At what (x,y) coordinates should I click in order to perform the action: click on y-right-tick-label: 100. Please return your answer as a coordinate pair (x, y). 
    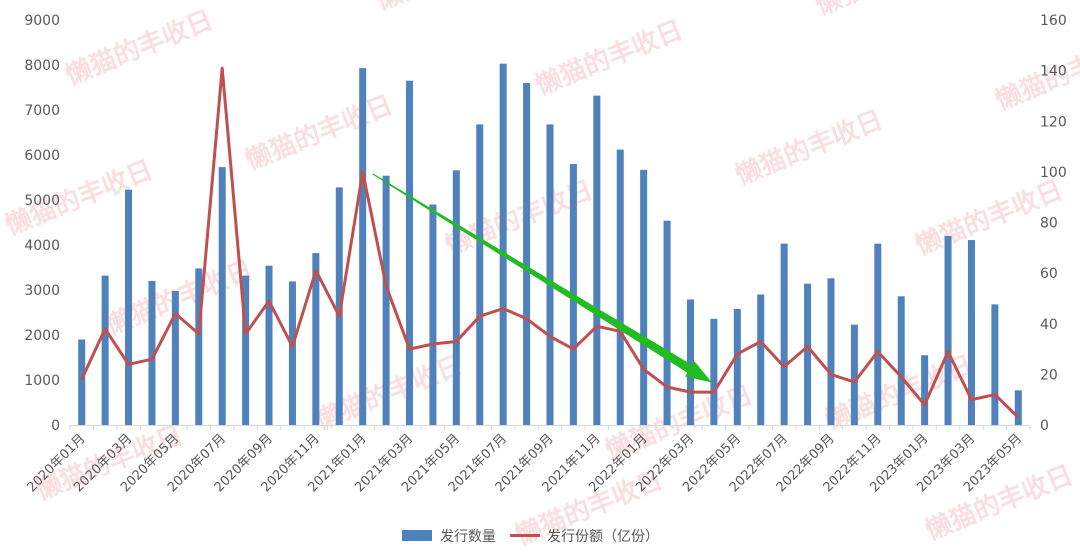
    Looking at the image, I should click on (1053, 173).